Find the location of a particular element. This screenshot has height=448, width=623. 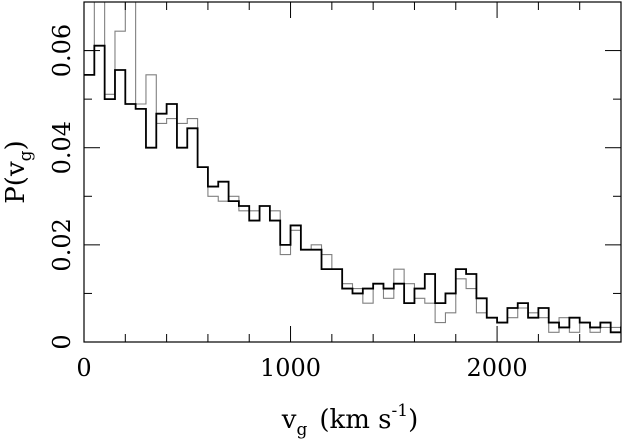

y-tick-label: 0 is located at coordinates (62, 341).